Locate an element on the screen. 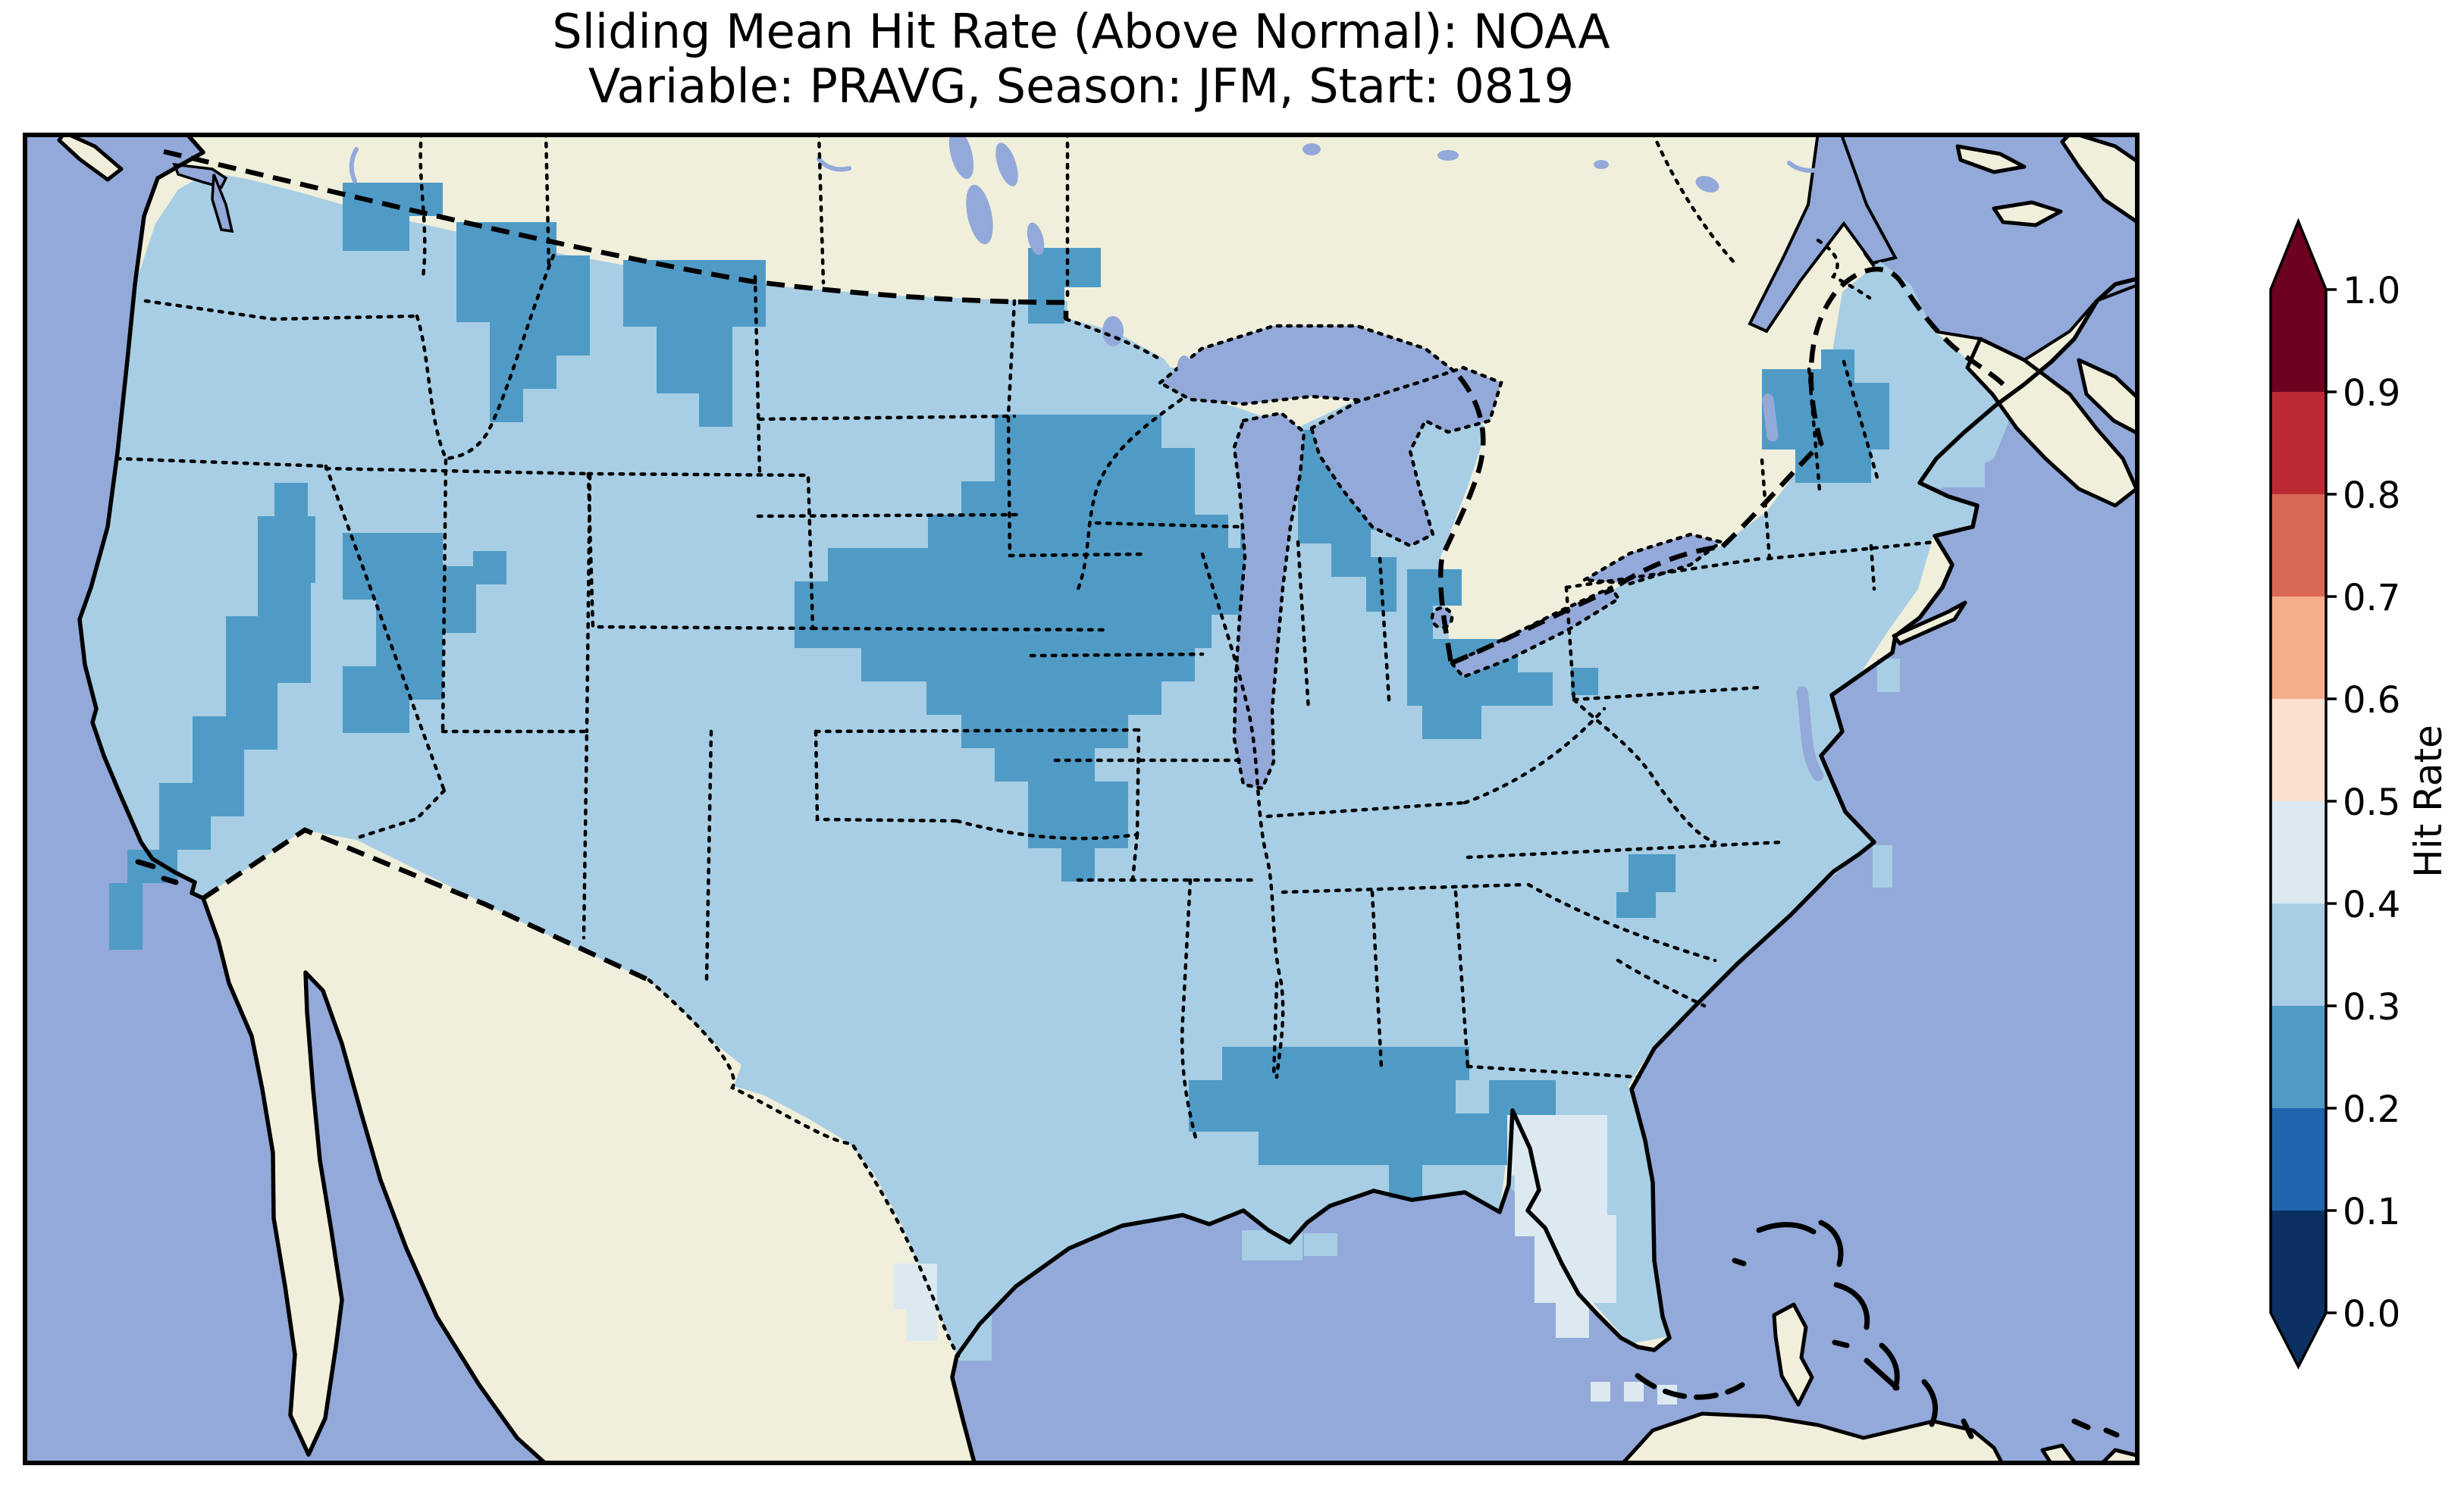  us-mexico-border is located at coordinates (426, 904).